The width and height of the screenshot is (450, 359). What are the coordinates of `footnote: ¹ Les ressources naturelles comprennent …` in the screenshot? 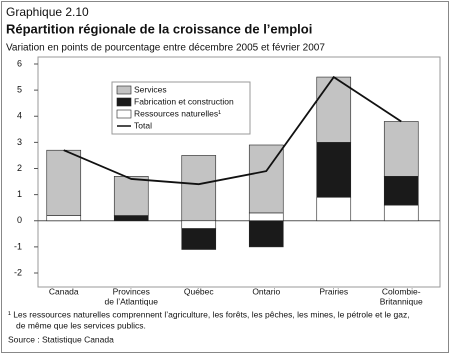 It's located at (209, 314).